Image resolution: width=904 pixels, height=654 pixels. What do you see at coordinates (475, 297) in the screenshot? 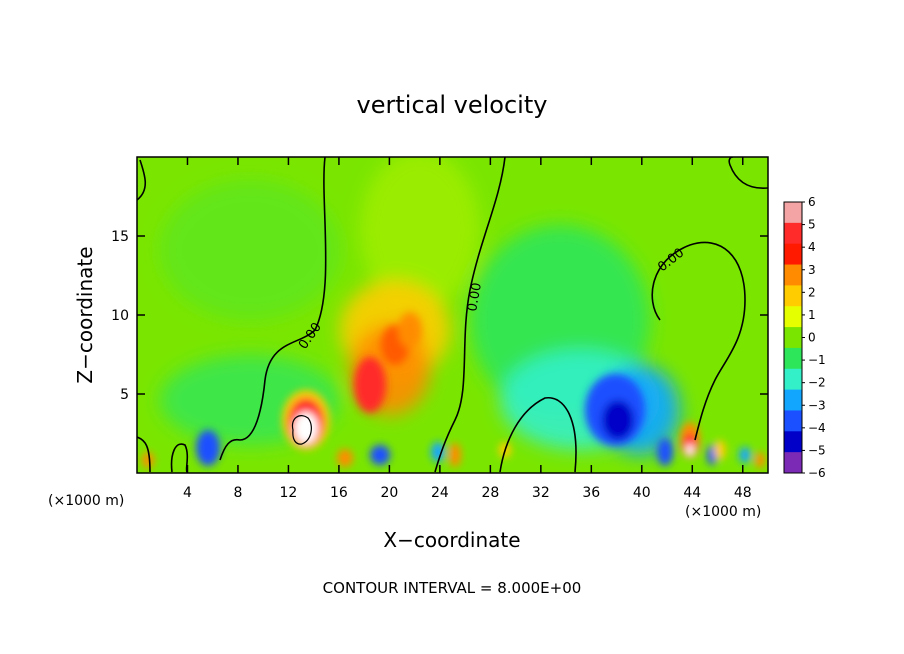
I see `contour-label-2: 0.00` at bounding box center [475, 297].